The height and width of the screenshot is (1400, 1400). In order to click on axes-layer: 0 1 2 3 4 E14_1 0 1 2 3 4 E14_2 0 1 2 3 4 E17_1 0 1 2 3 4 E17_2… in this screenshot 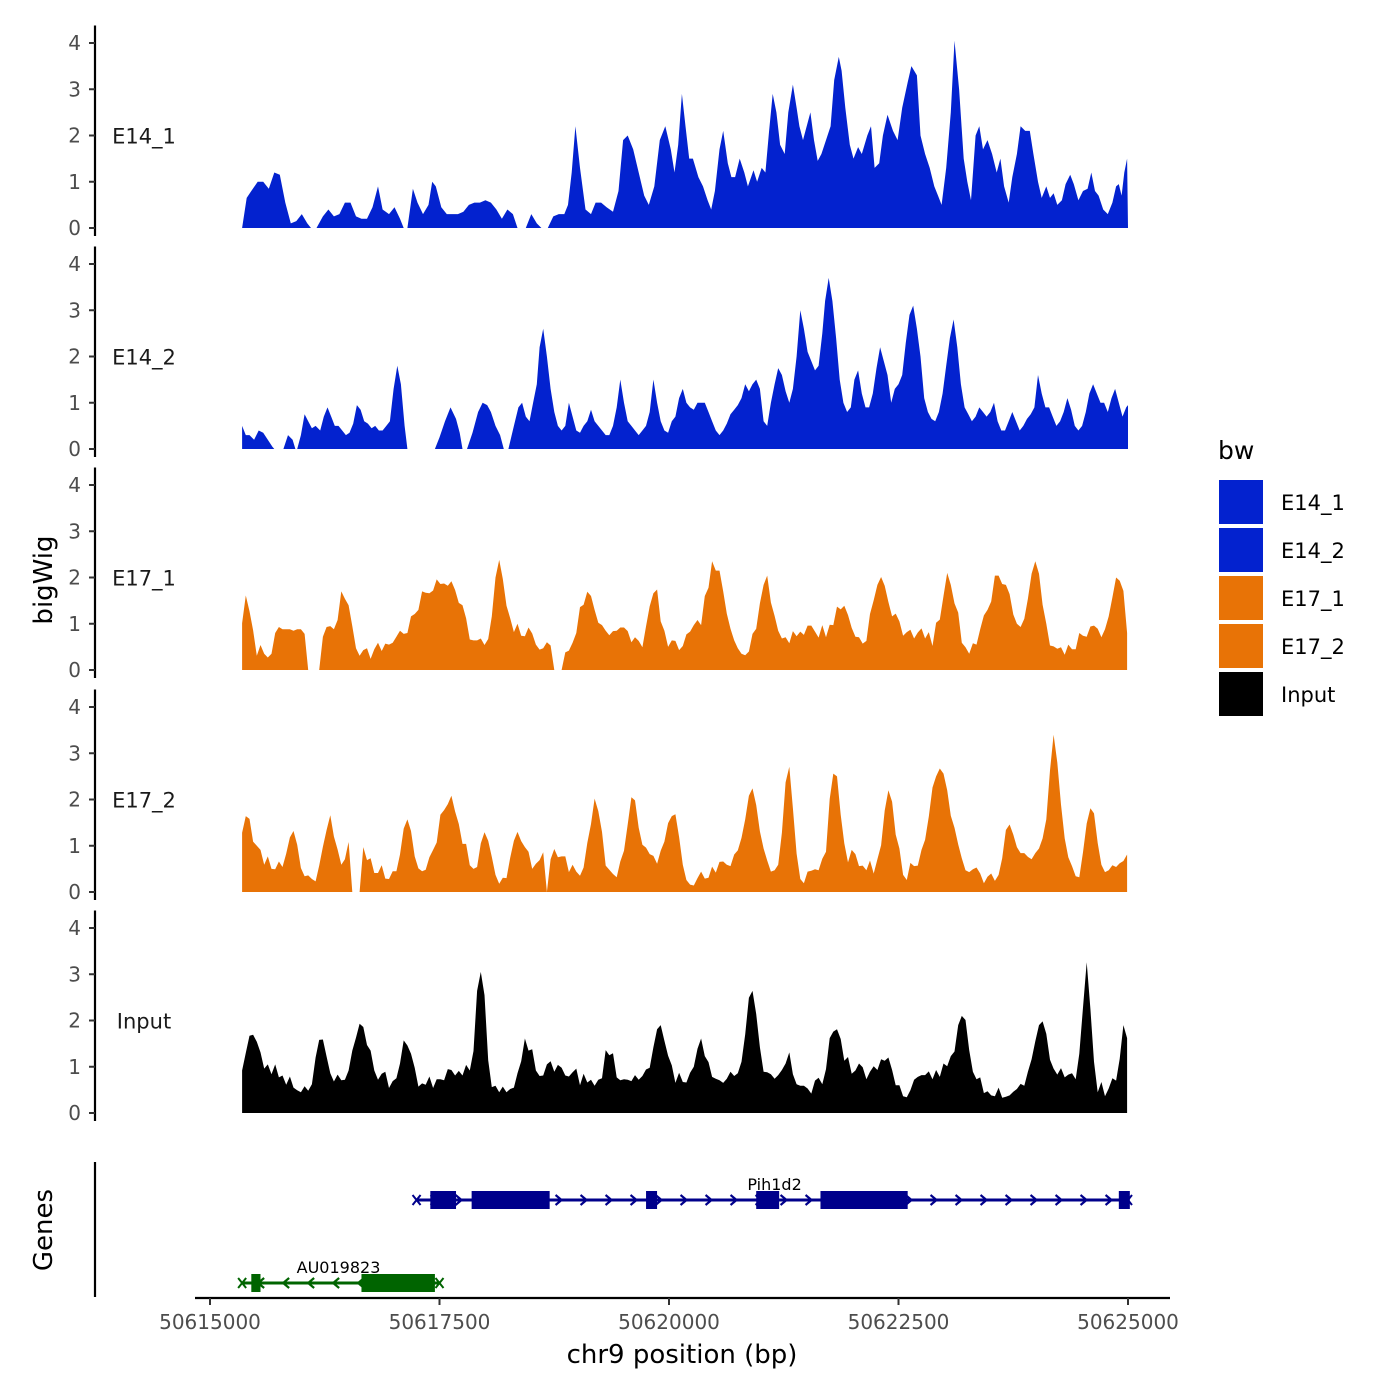, I will do `click(122, 575)`.